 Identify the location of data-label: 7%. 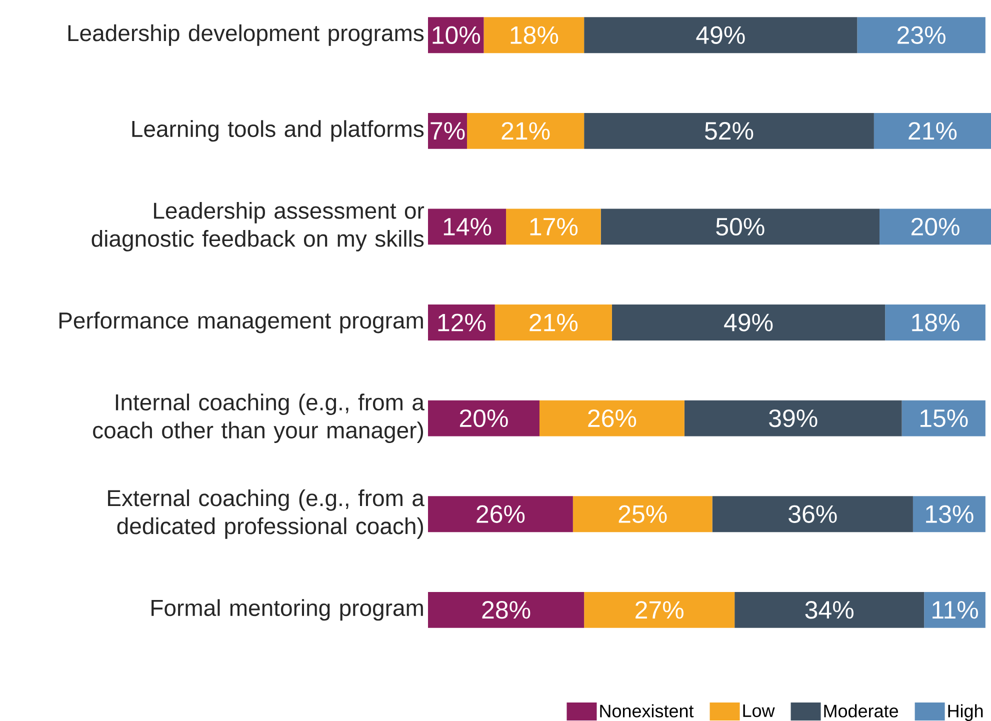
(447, 131).